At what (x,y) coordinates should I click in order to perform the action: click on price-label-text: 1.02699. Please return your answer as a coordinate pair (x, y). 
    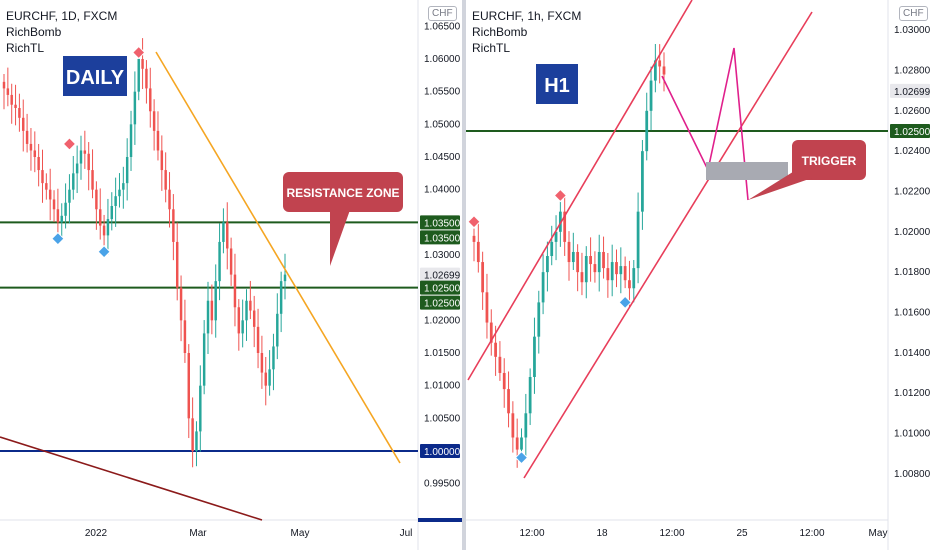
    Looking at the image, I should click on (442, 276).